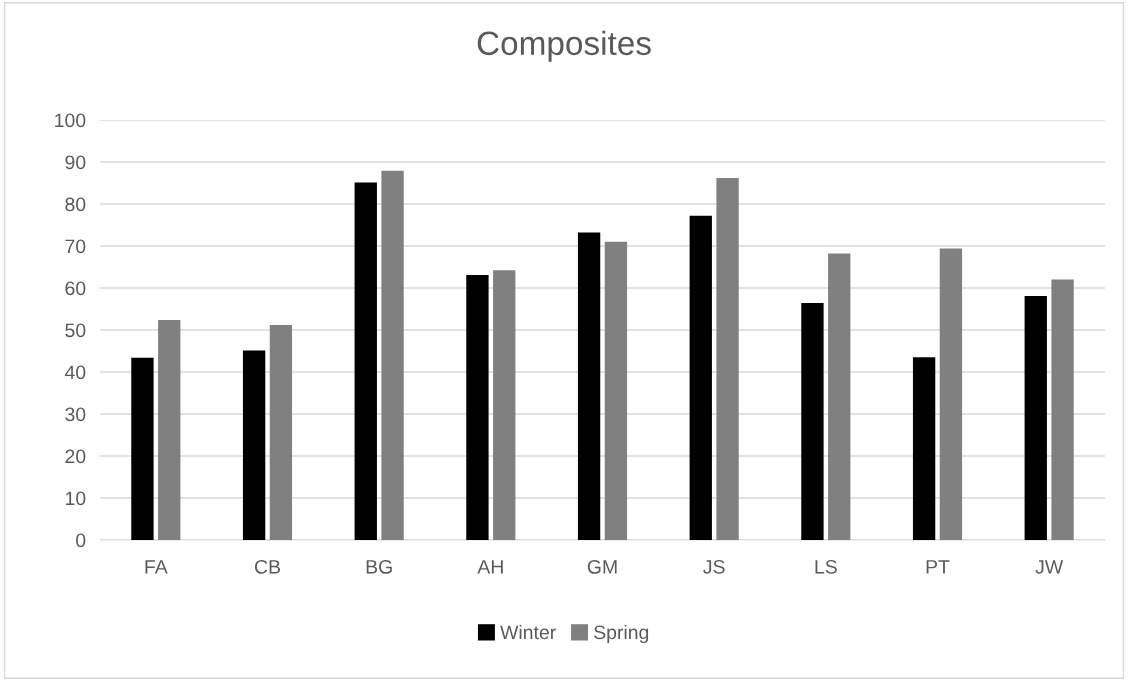  Describe the element at coordinates (490, 567) in the screenshot. I see `x-tick-label: AH` at that location.